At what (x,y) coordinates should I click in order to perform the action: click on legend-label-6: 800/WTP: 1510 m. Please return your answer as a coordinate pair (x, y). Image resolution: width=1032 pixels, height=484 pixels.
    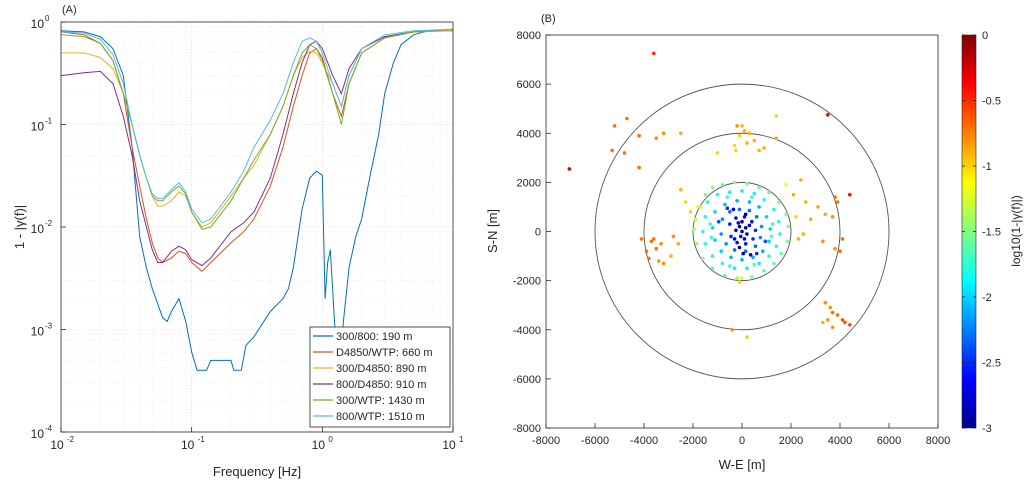
    Looking at the image, I should click on (380, 417).